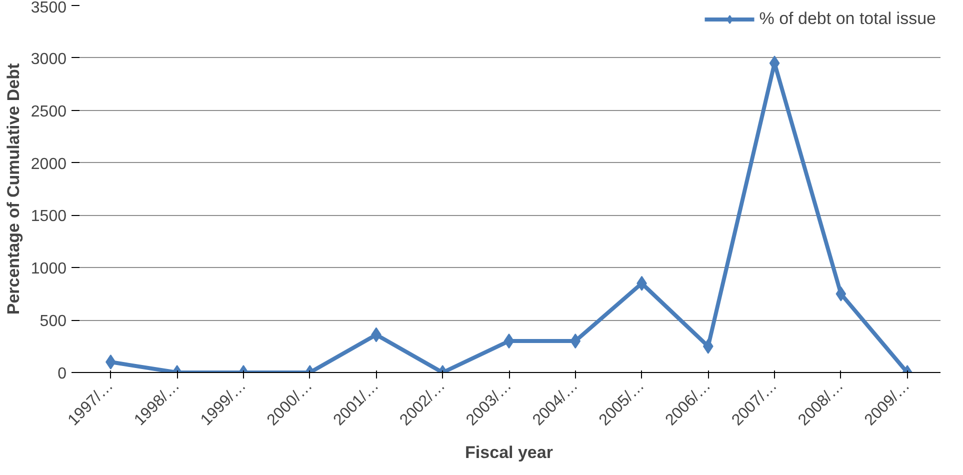 This screenshot has height=475, width=963. What do you see at coordinates (48, 164) in the screenshot?
I see `y-tick-label: 2000` at bounding box center [48, 164].